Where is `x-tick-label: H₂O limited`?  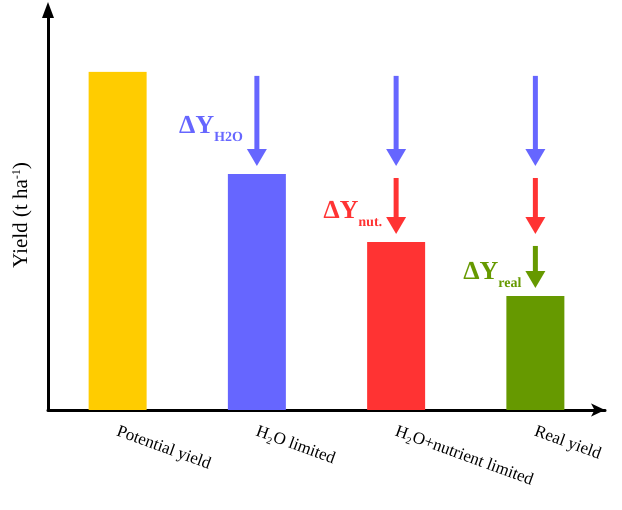
x-tick-label: H₂O limited is located at coordinates (296, 444).